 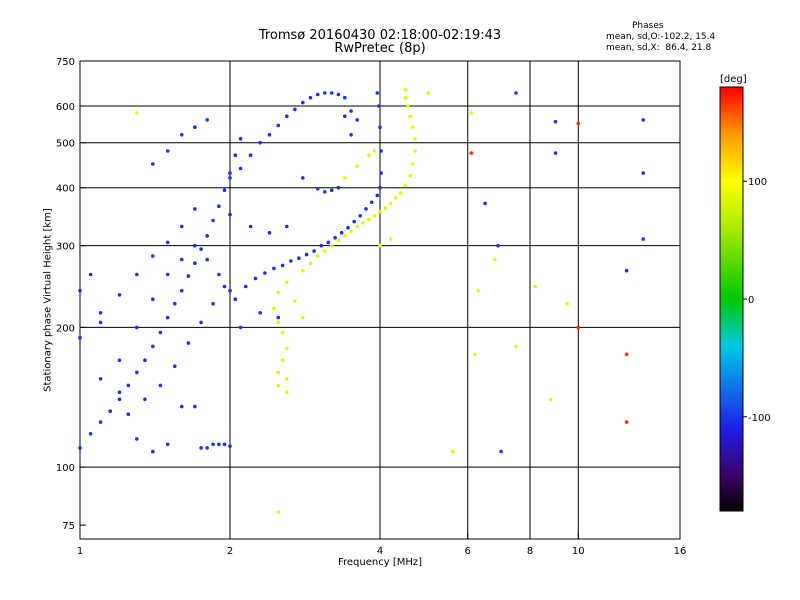 I want to click on x-tick-label: 6, so click(x=468, y=551).